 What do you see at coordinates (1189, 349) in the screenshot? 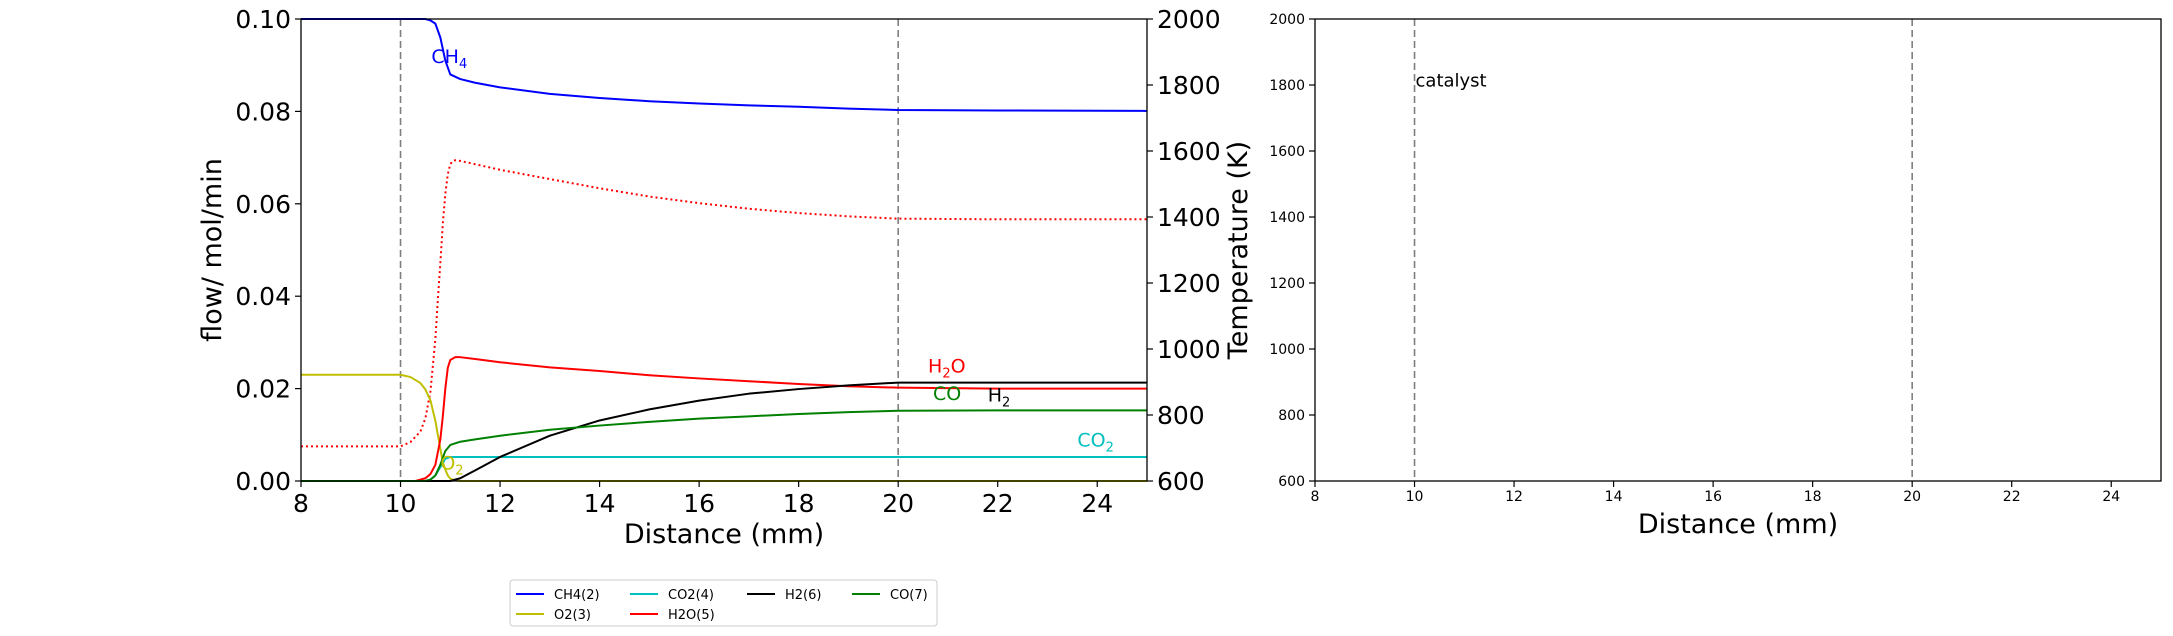
I see `temperature-tick-label: 1000` at bounding box center [1189, 349].